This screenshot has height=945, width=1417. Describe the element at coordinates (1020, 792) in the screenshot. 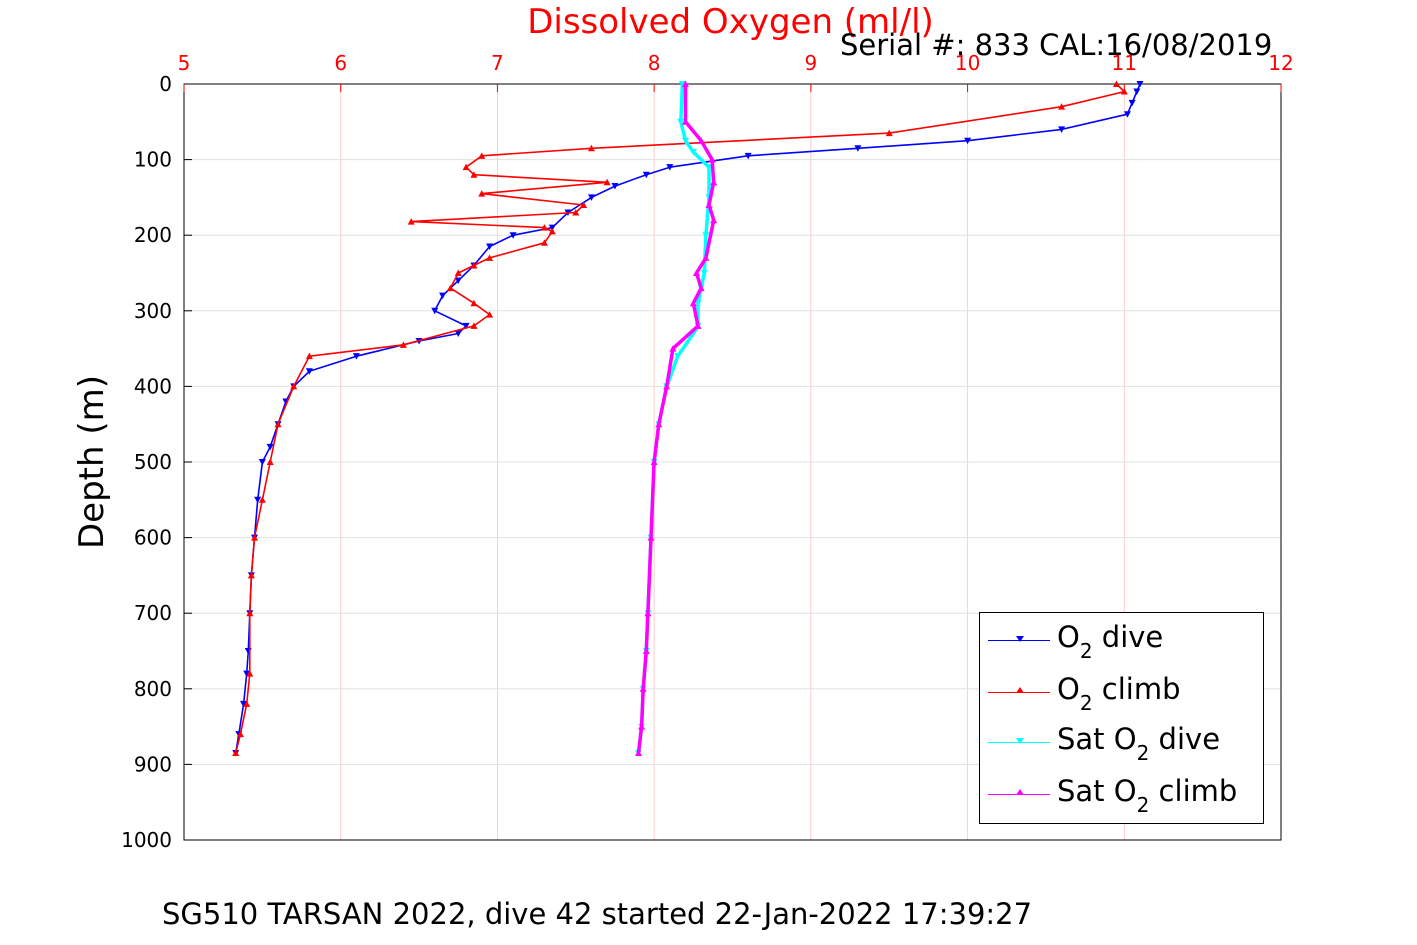

I see `legend-marker-sat-o2-climb` at that location.